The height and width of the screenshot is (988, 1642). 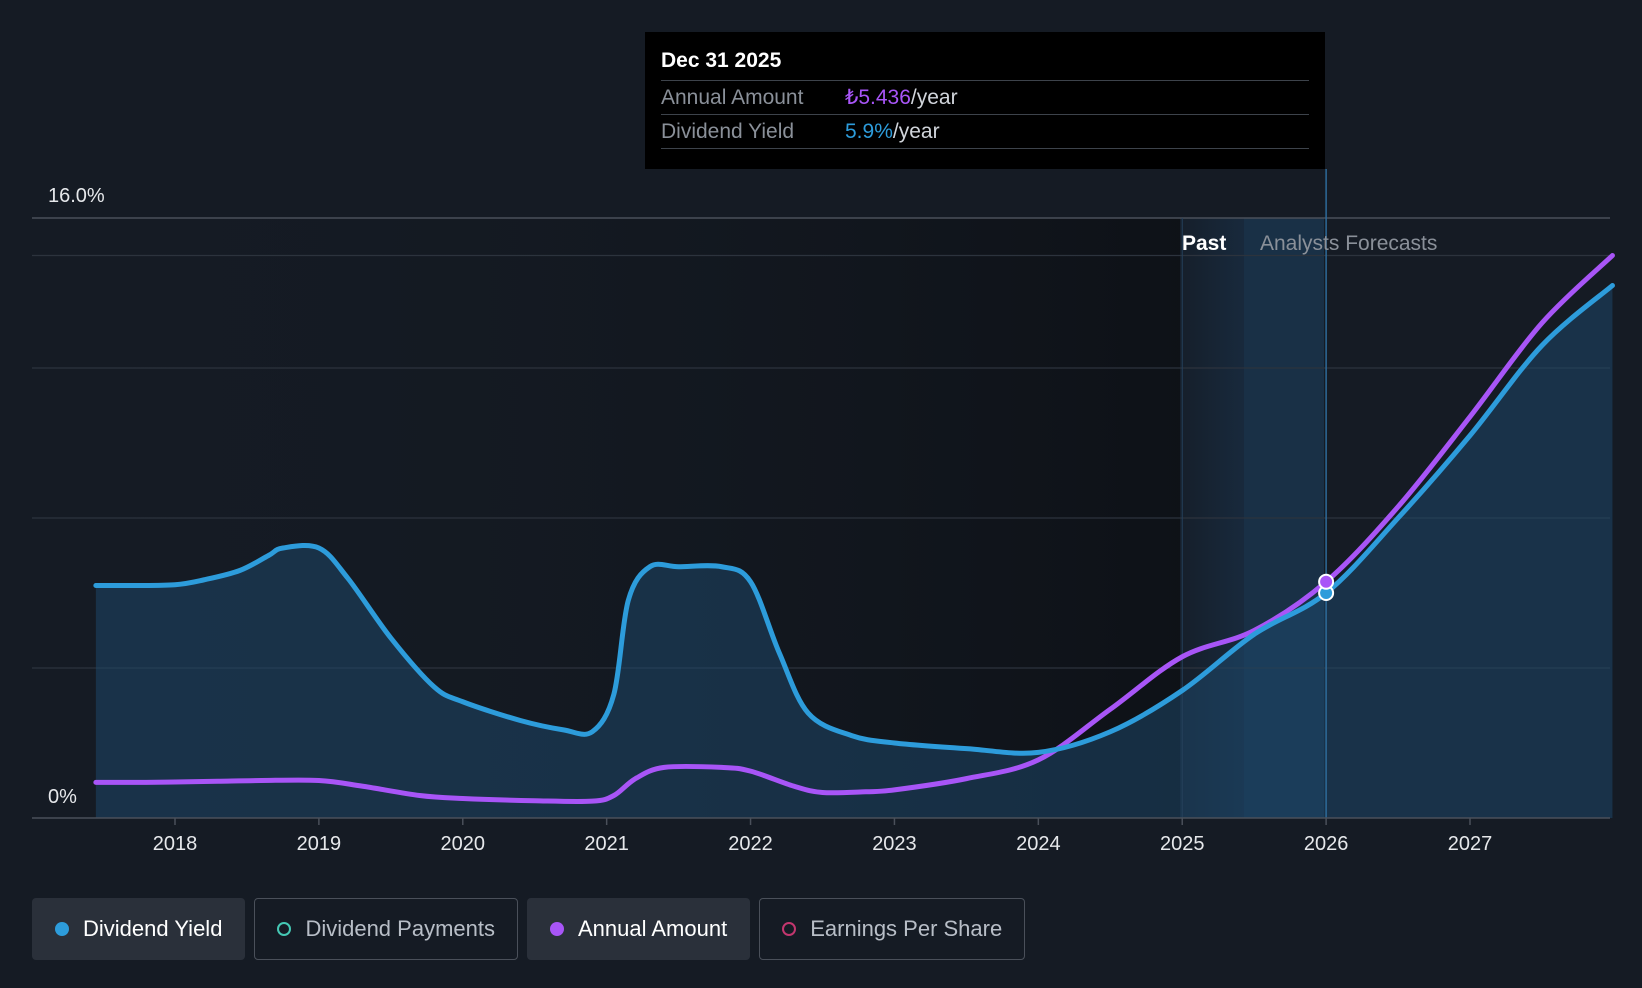 What do you see at coordinates (62, 797) in the screenshot?
I see `y-min-label: 0%` at bounding box center [62, 797].